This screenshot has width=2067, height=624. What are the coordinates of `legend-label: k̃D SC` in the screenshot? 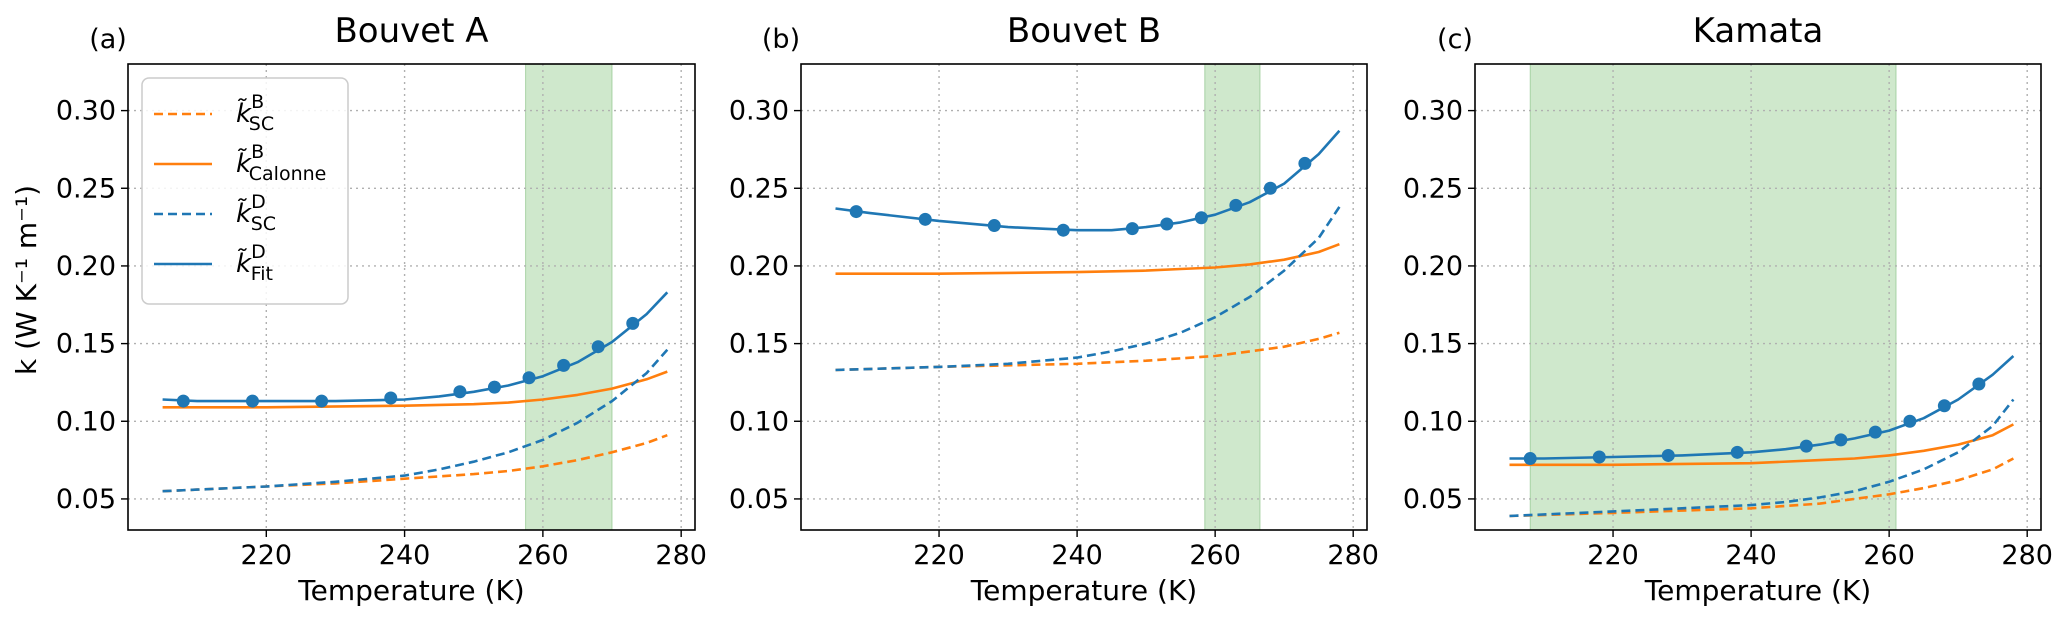 It's located at (256, 213).